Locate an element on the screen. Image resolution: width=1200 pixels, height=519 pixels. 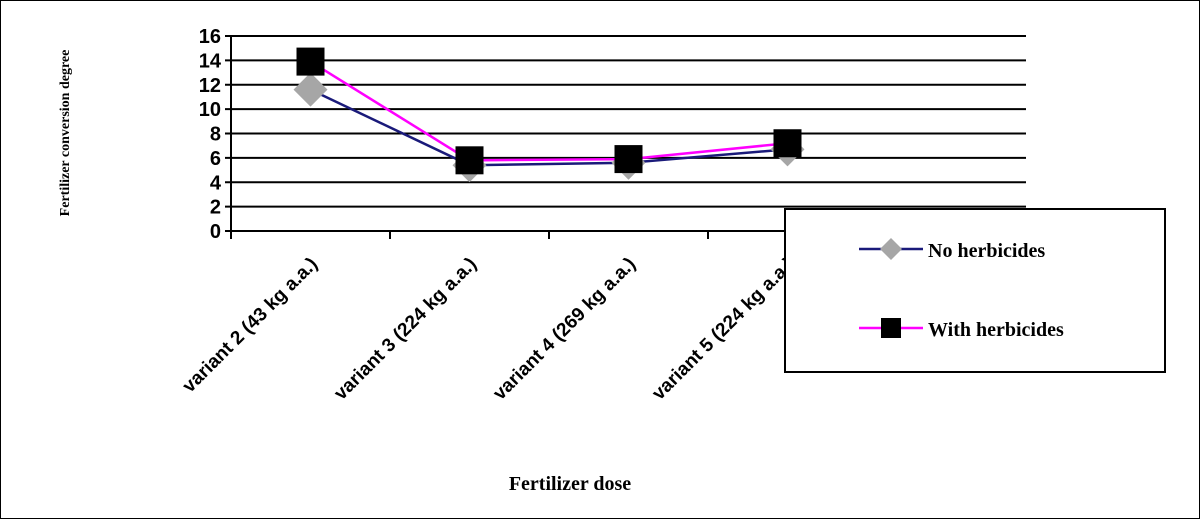
series-lines is located at coordinates (548, 113).